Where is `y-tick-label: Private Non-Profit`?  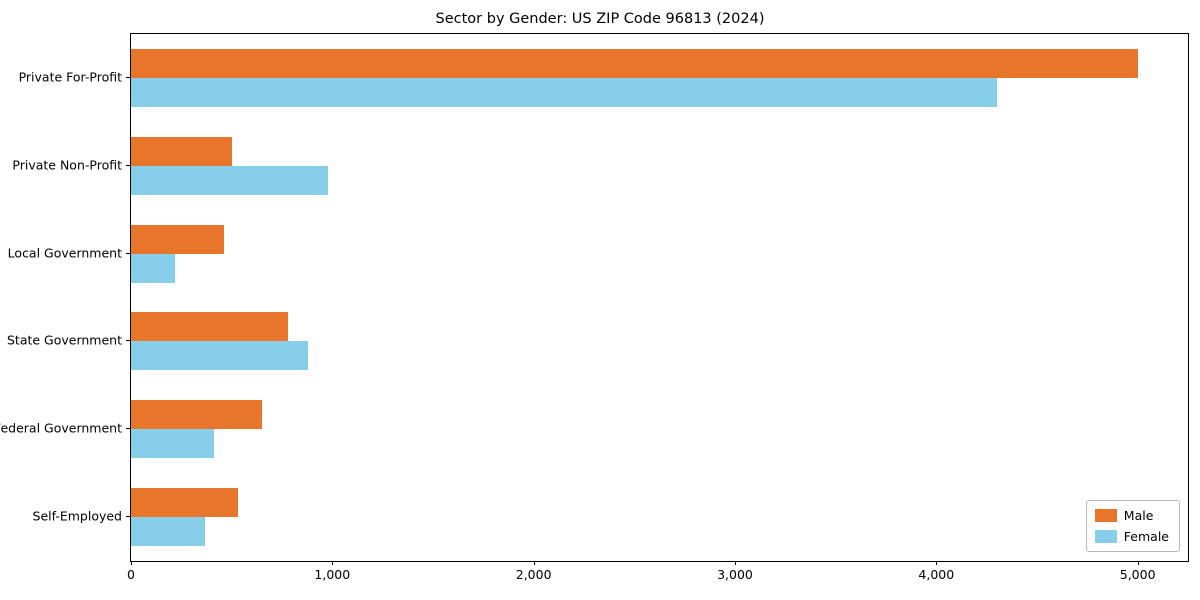 y-tick-label: Private Non-Profit is located at coordinates (67, 165).